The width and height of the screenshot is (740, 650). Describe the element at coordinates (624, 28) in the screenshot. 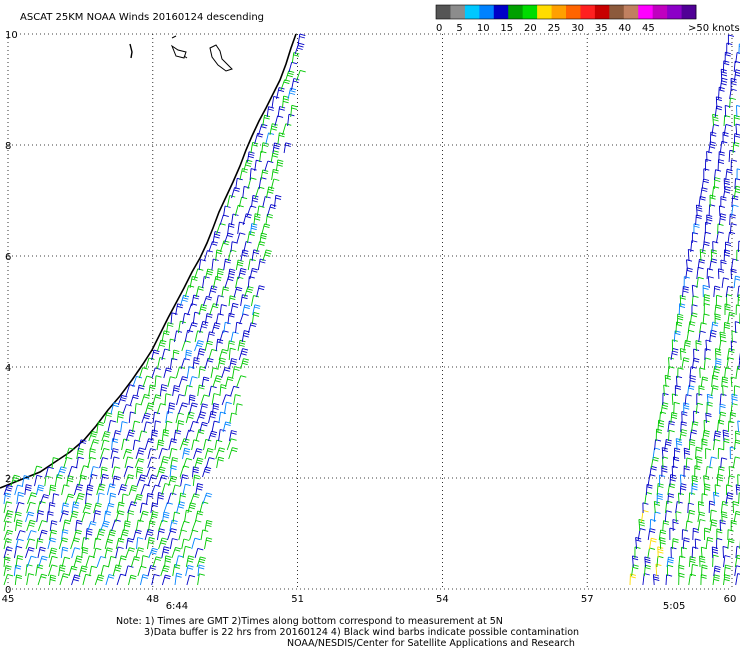

I see `colorbar-label: 40` at that location.